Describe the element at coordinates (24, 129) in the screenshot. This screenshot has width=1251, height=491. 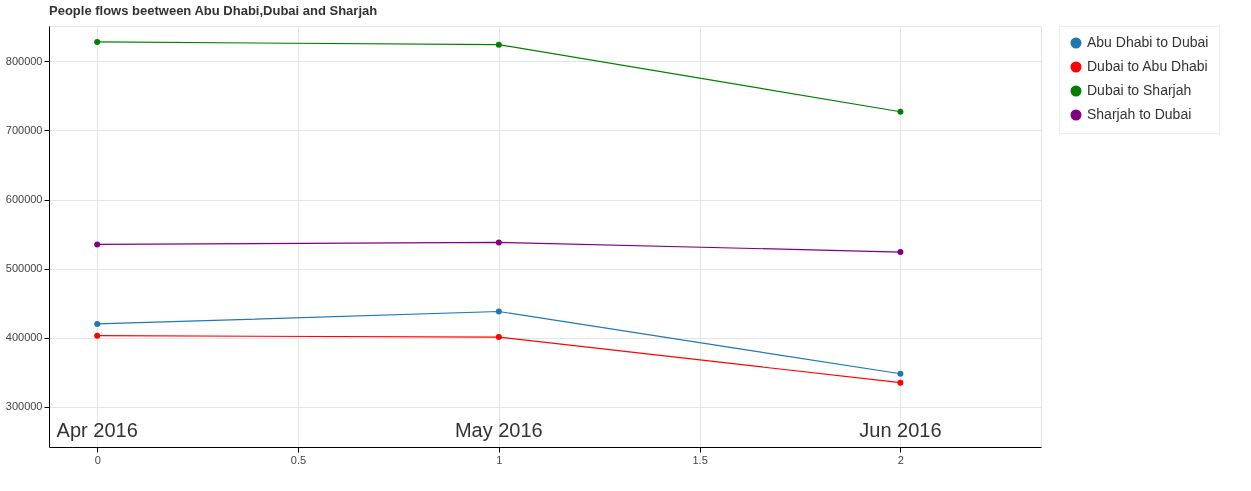
I see `y-tick-label: 700000` at that location.